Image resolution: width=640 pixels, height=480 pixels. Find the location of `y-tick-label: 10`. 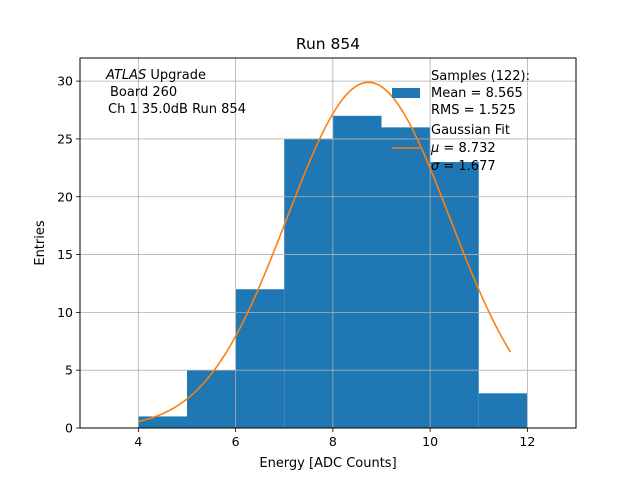

y-tick-label: 10 is located at coordinates (65, 312).